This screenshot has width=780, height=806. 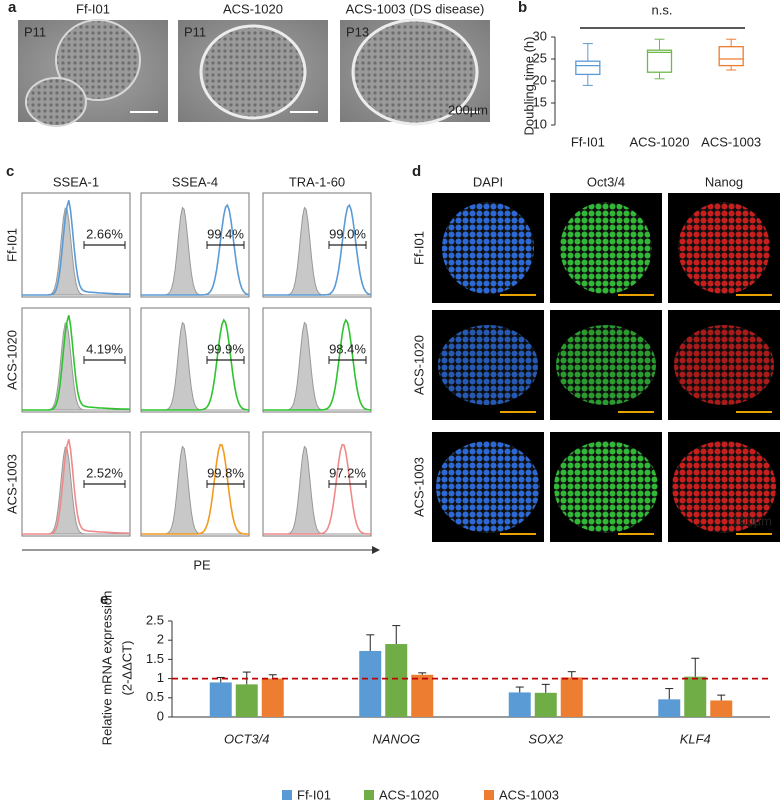 I want to click on x-tick-label: ACS-1020, so click(x=660, y=141).